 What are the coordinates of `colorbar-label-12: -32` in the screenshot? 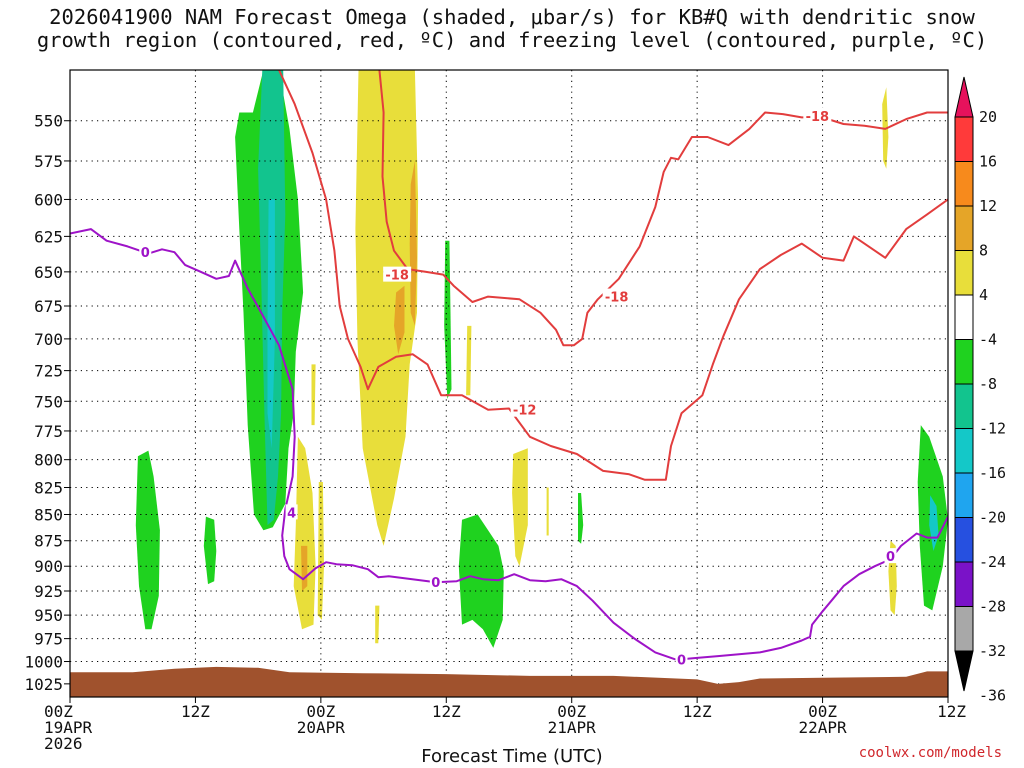 It's located at (992, 651).